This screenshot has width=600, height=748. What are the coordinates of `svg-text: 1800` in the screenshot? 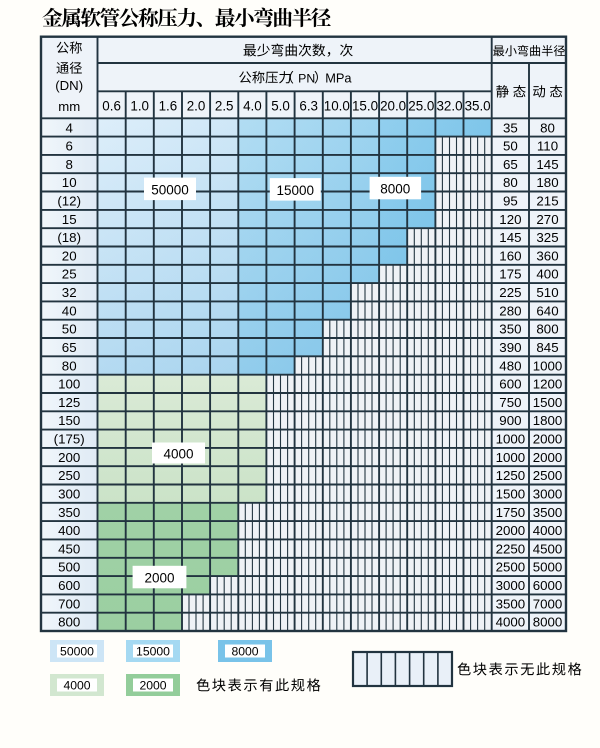 It's located at (548, 420).